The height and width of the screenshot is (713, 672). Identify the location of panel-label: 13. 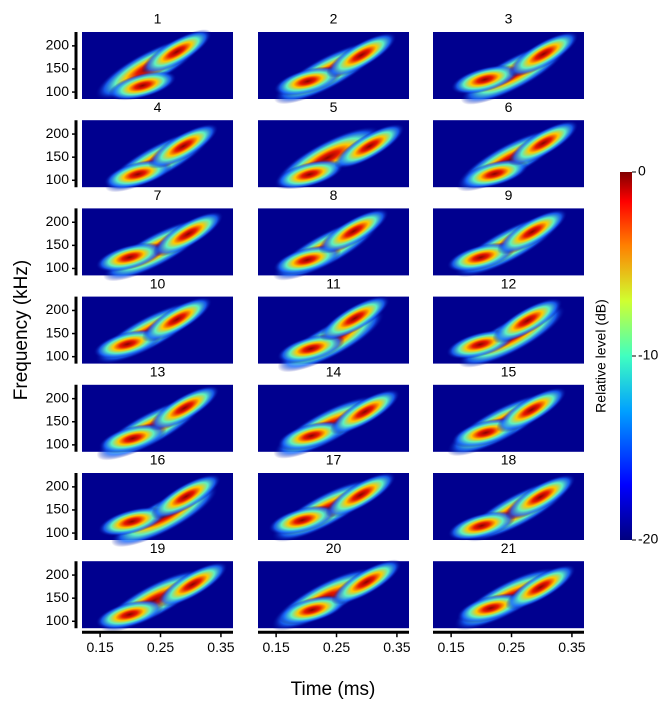
(158, 372).